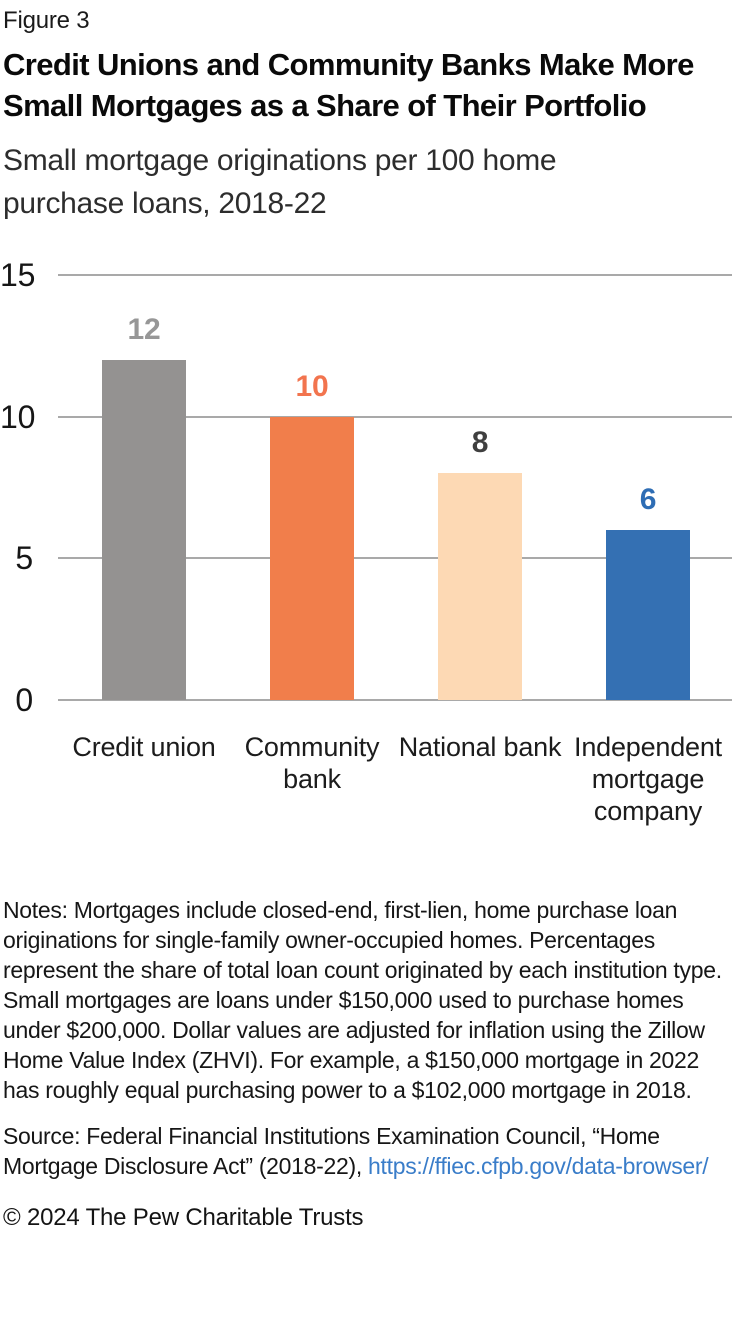  Describe the element at coordinates (480, 747) in the screenshot. I see `x-axis-label-national-bank: National bank` at that location.